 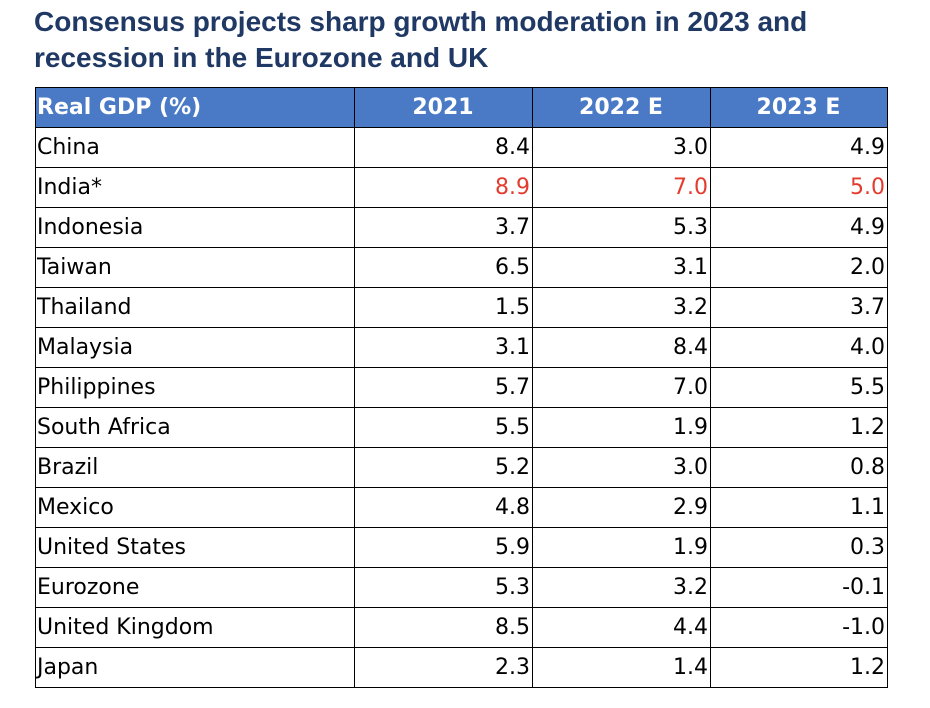 I want to click on value-2021-cell: 2.3, so click(x=443, y=667).